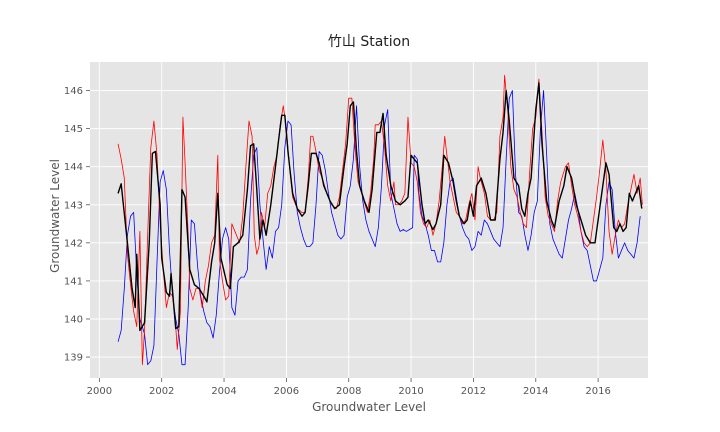 Image resolution: width=720 pixels, height=432 pixels. I want to click on chart-title: 竹山 Station, so click(369, 42).